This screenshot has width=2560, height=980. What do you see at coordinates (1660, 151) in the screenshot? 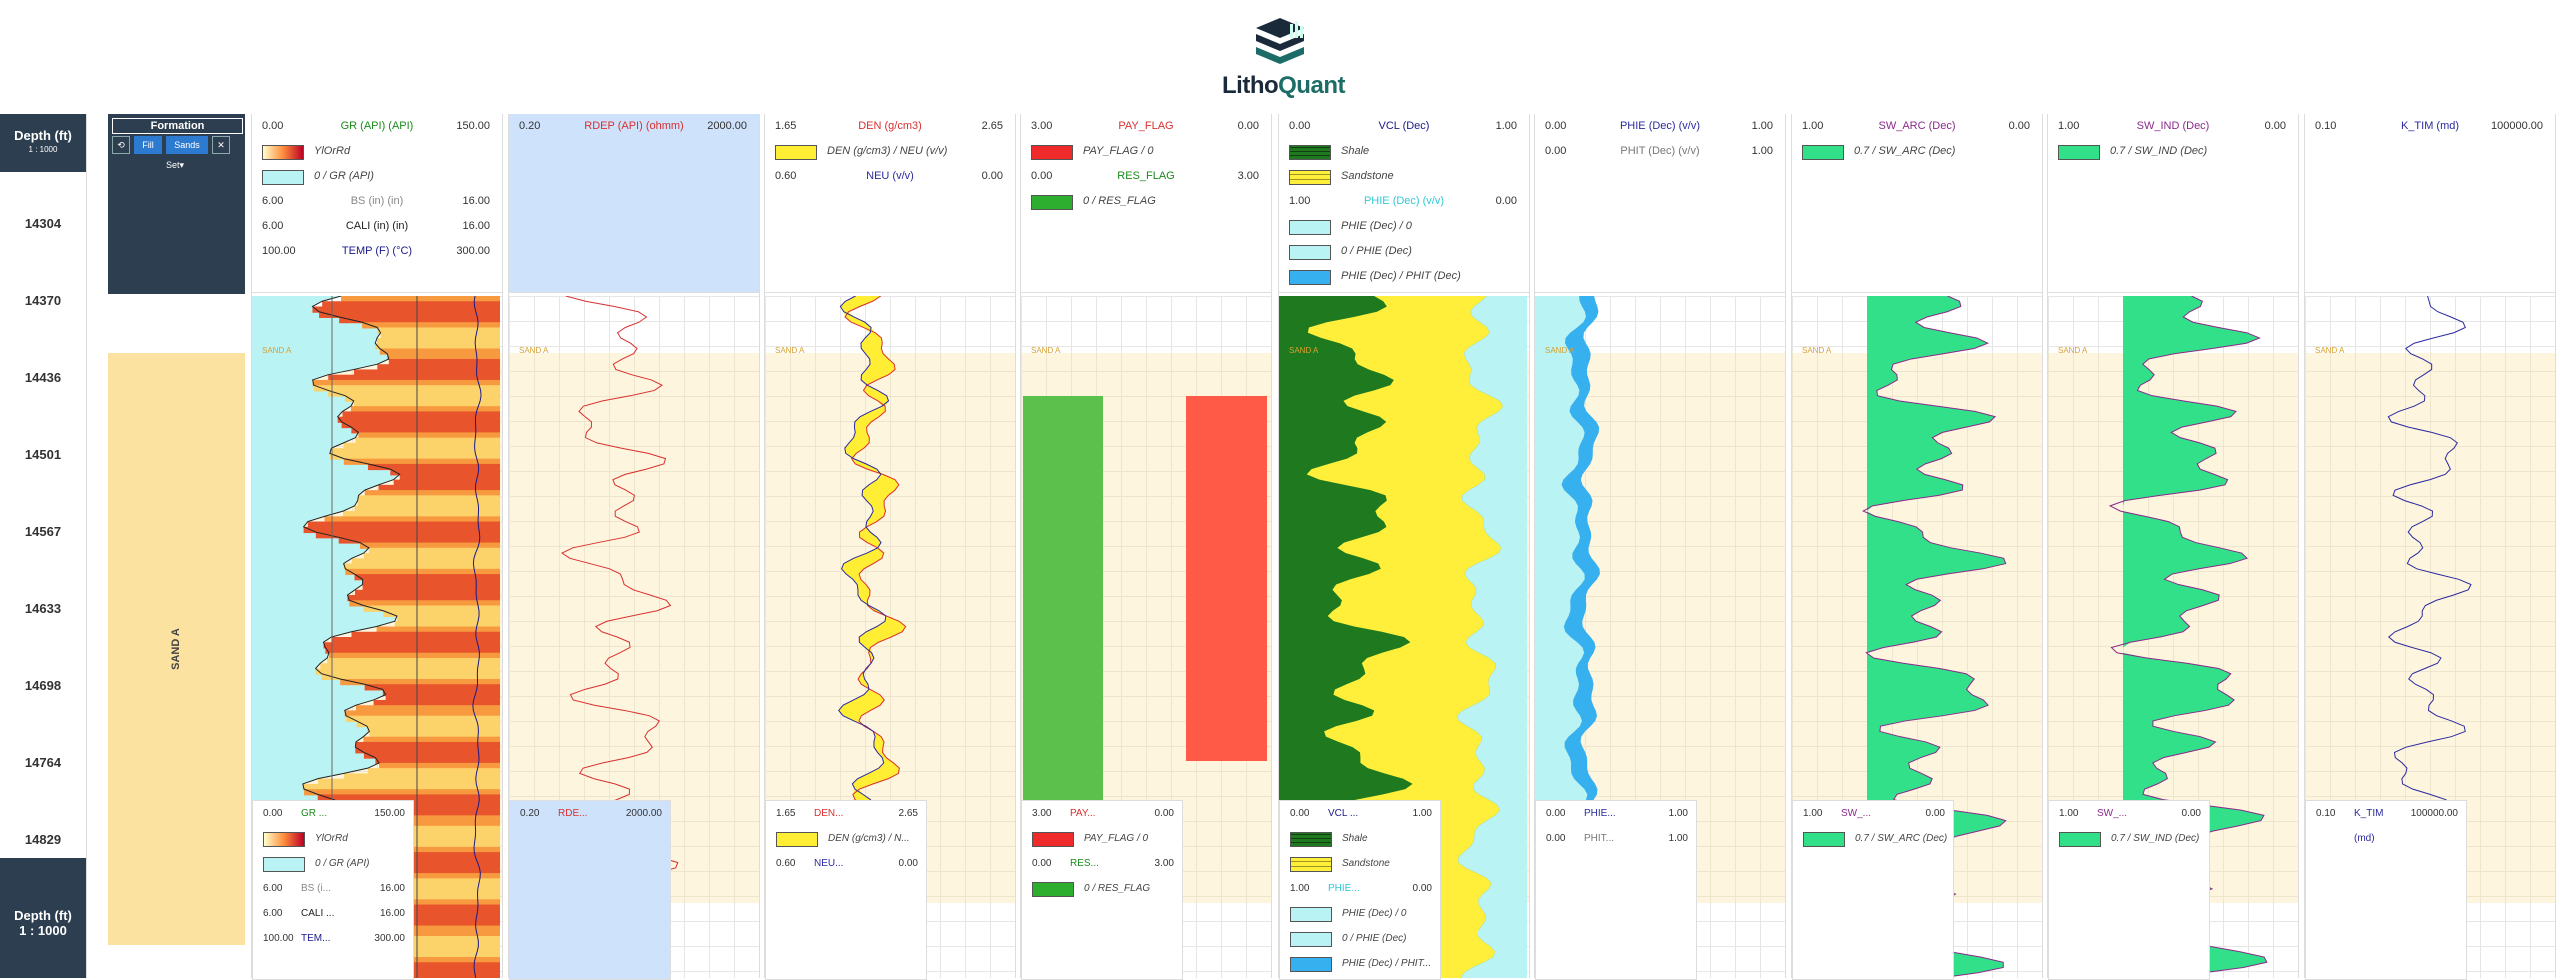
I see `curve-header-row: 0.00 PHIT (Dec) (v/v) 1.00` at bounding box center [1660, 151].